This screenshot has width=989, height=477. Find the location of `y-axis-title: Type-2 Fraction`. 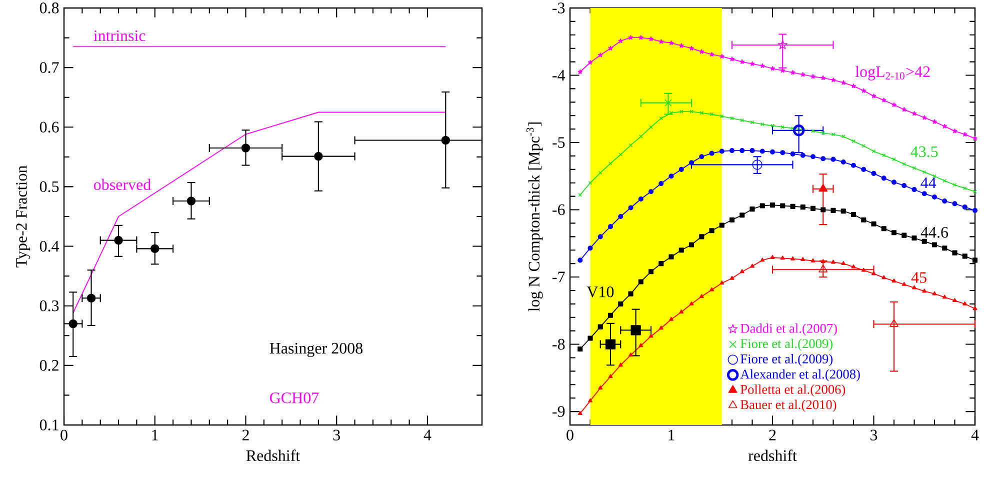

y-axis-title: Type-2 Fraction is located at coordinates (23, 217).